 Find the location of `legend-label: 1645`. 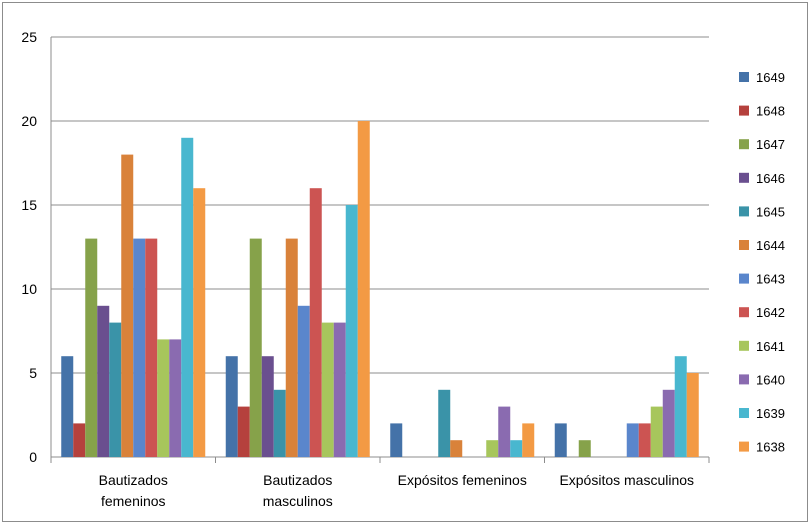

legend-label: 1645 is located at coordinates (770, 211).